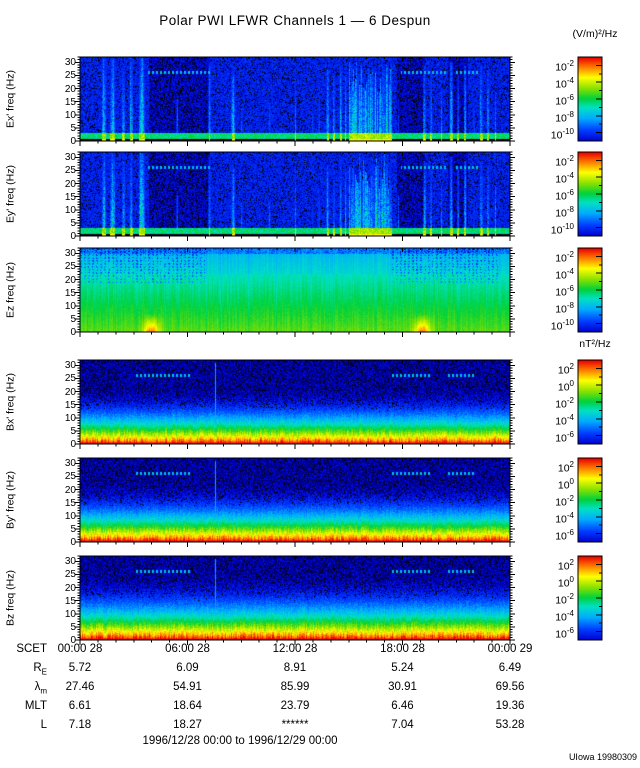 The image size is (640, 768). What do you see at coordinates (240, 741) in the screenshot?
I see `time-range-label: 1996/12/28 00:00 to 1996/12/29 00:00` at bounding box center [240, 741].